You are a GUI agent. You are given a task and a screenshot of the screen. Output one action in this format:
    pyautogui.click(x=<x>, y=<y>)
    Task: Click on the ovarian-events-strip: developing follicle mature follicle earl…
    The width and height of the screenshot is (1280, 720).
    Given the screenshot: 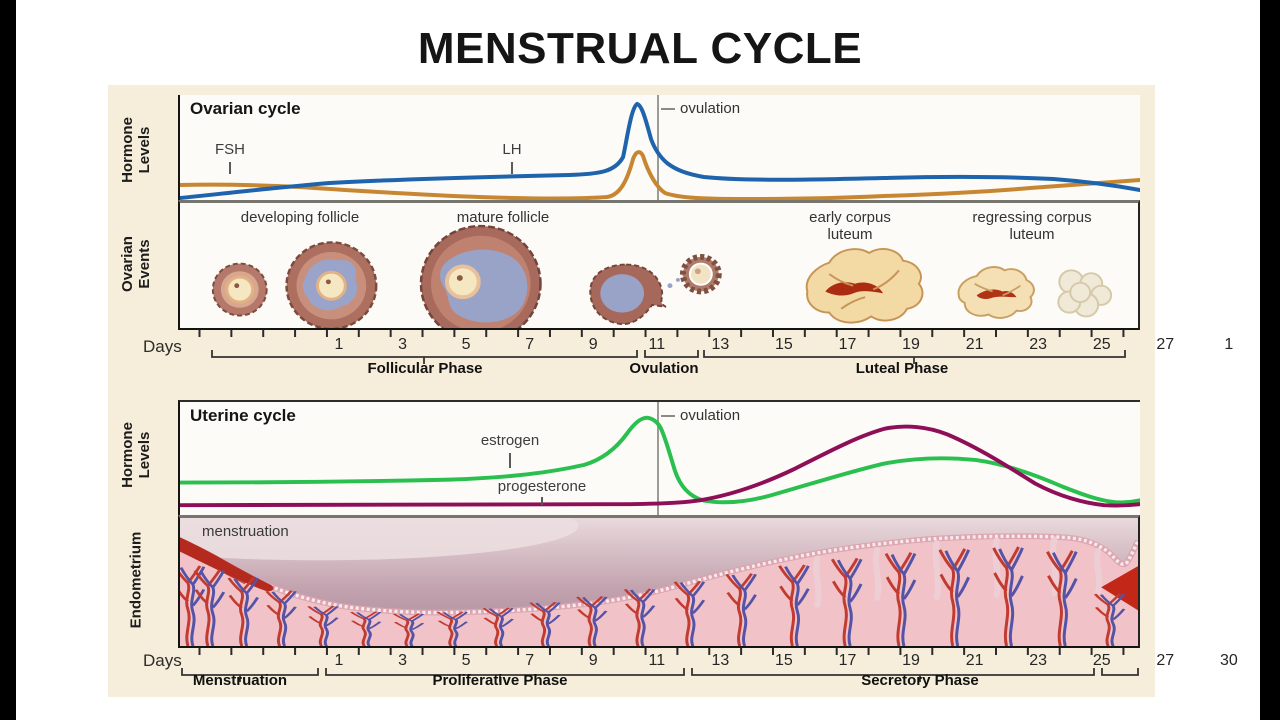 What is the action you would take?
    pyautogui.click(x=659, y=265)
    